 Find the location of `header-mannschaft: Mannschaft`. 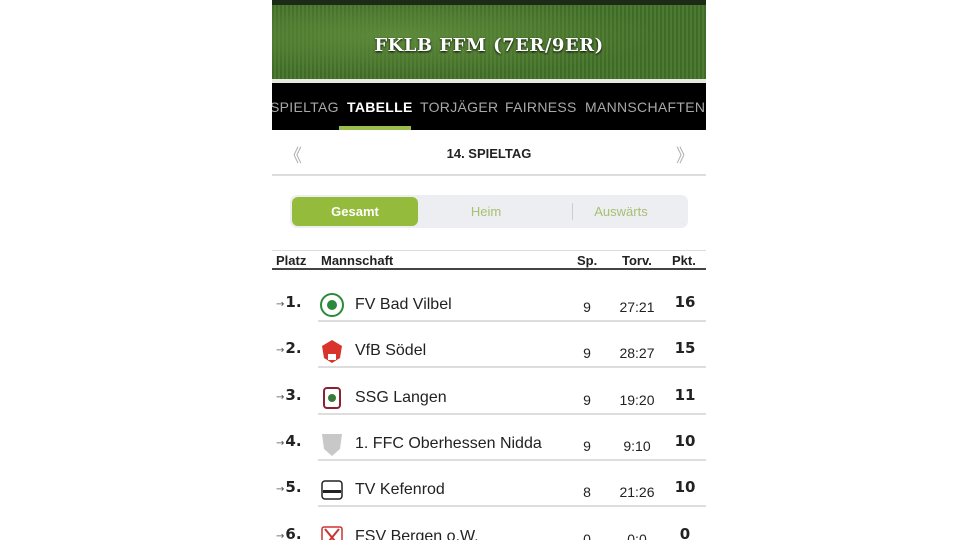

header-mannschaft: Mannschaft is located at coordinates (357, 260).